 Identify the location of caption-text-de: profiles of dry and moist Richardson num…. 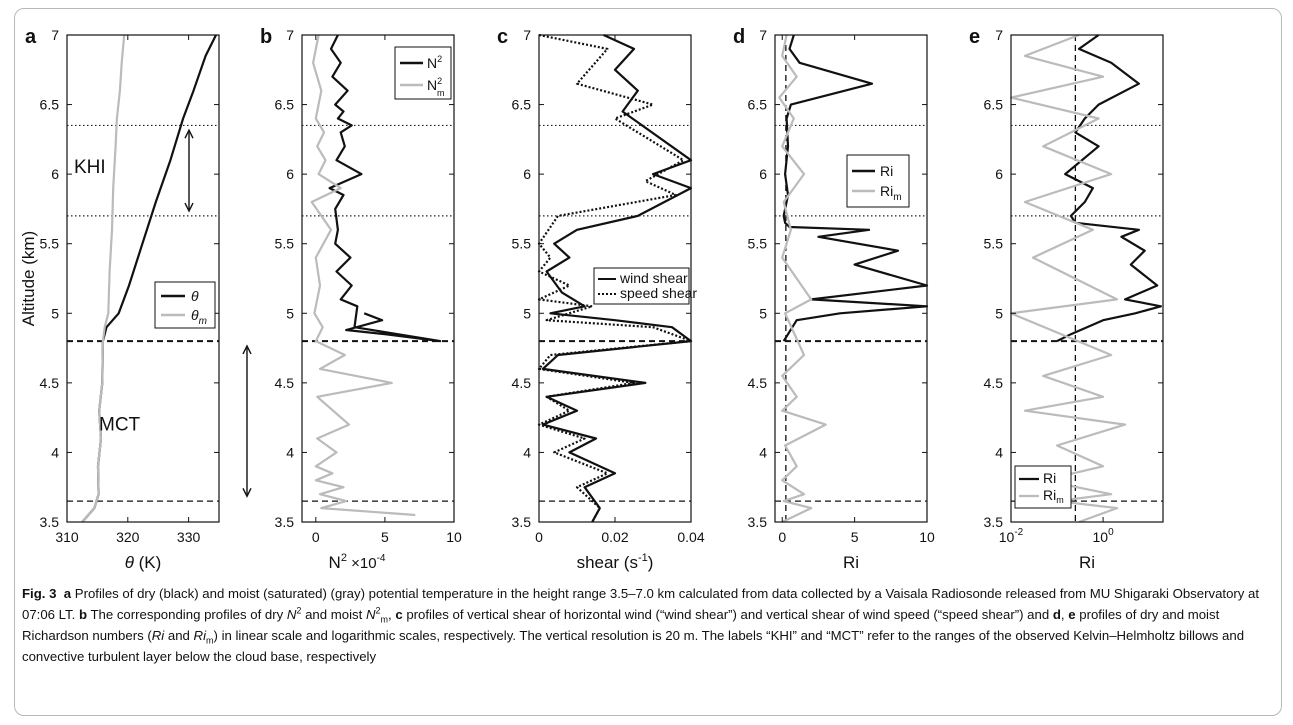
(621, 625).